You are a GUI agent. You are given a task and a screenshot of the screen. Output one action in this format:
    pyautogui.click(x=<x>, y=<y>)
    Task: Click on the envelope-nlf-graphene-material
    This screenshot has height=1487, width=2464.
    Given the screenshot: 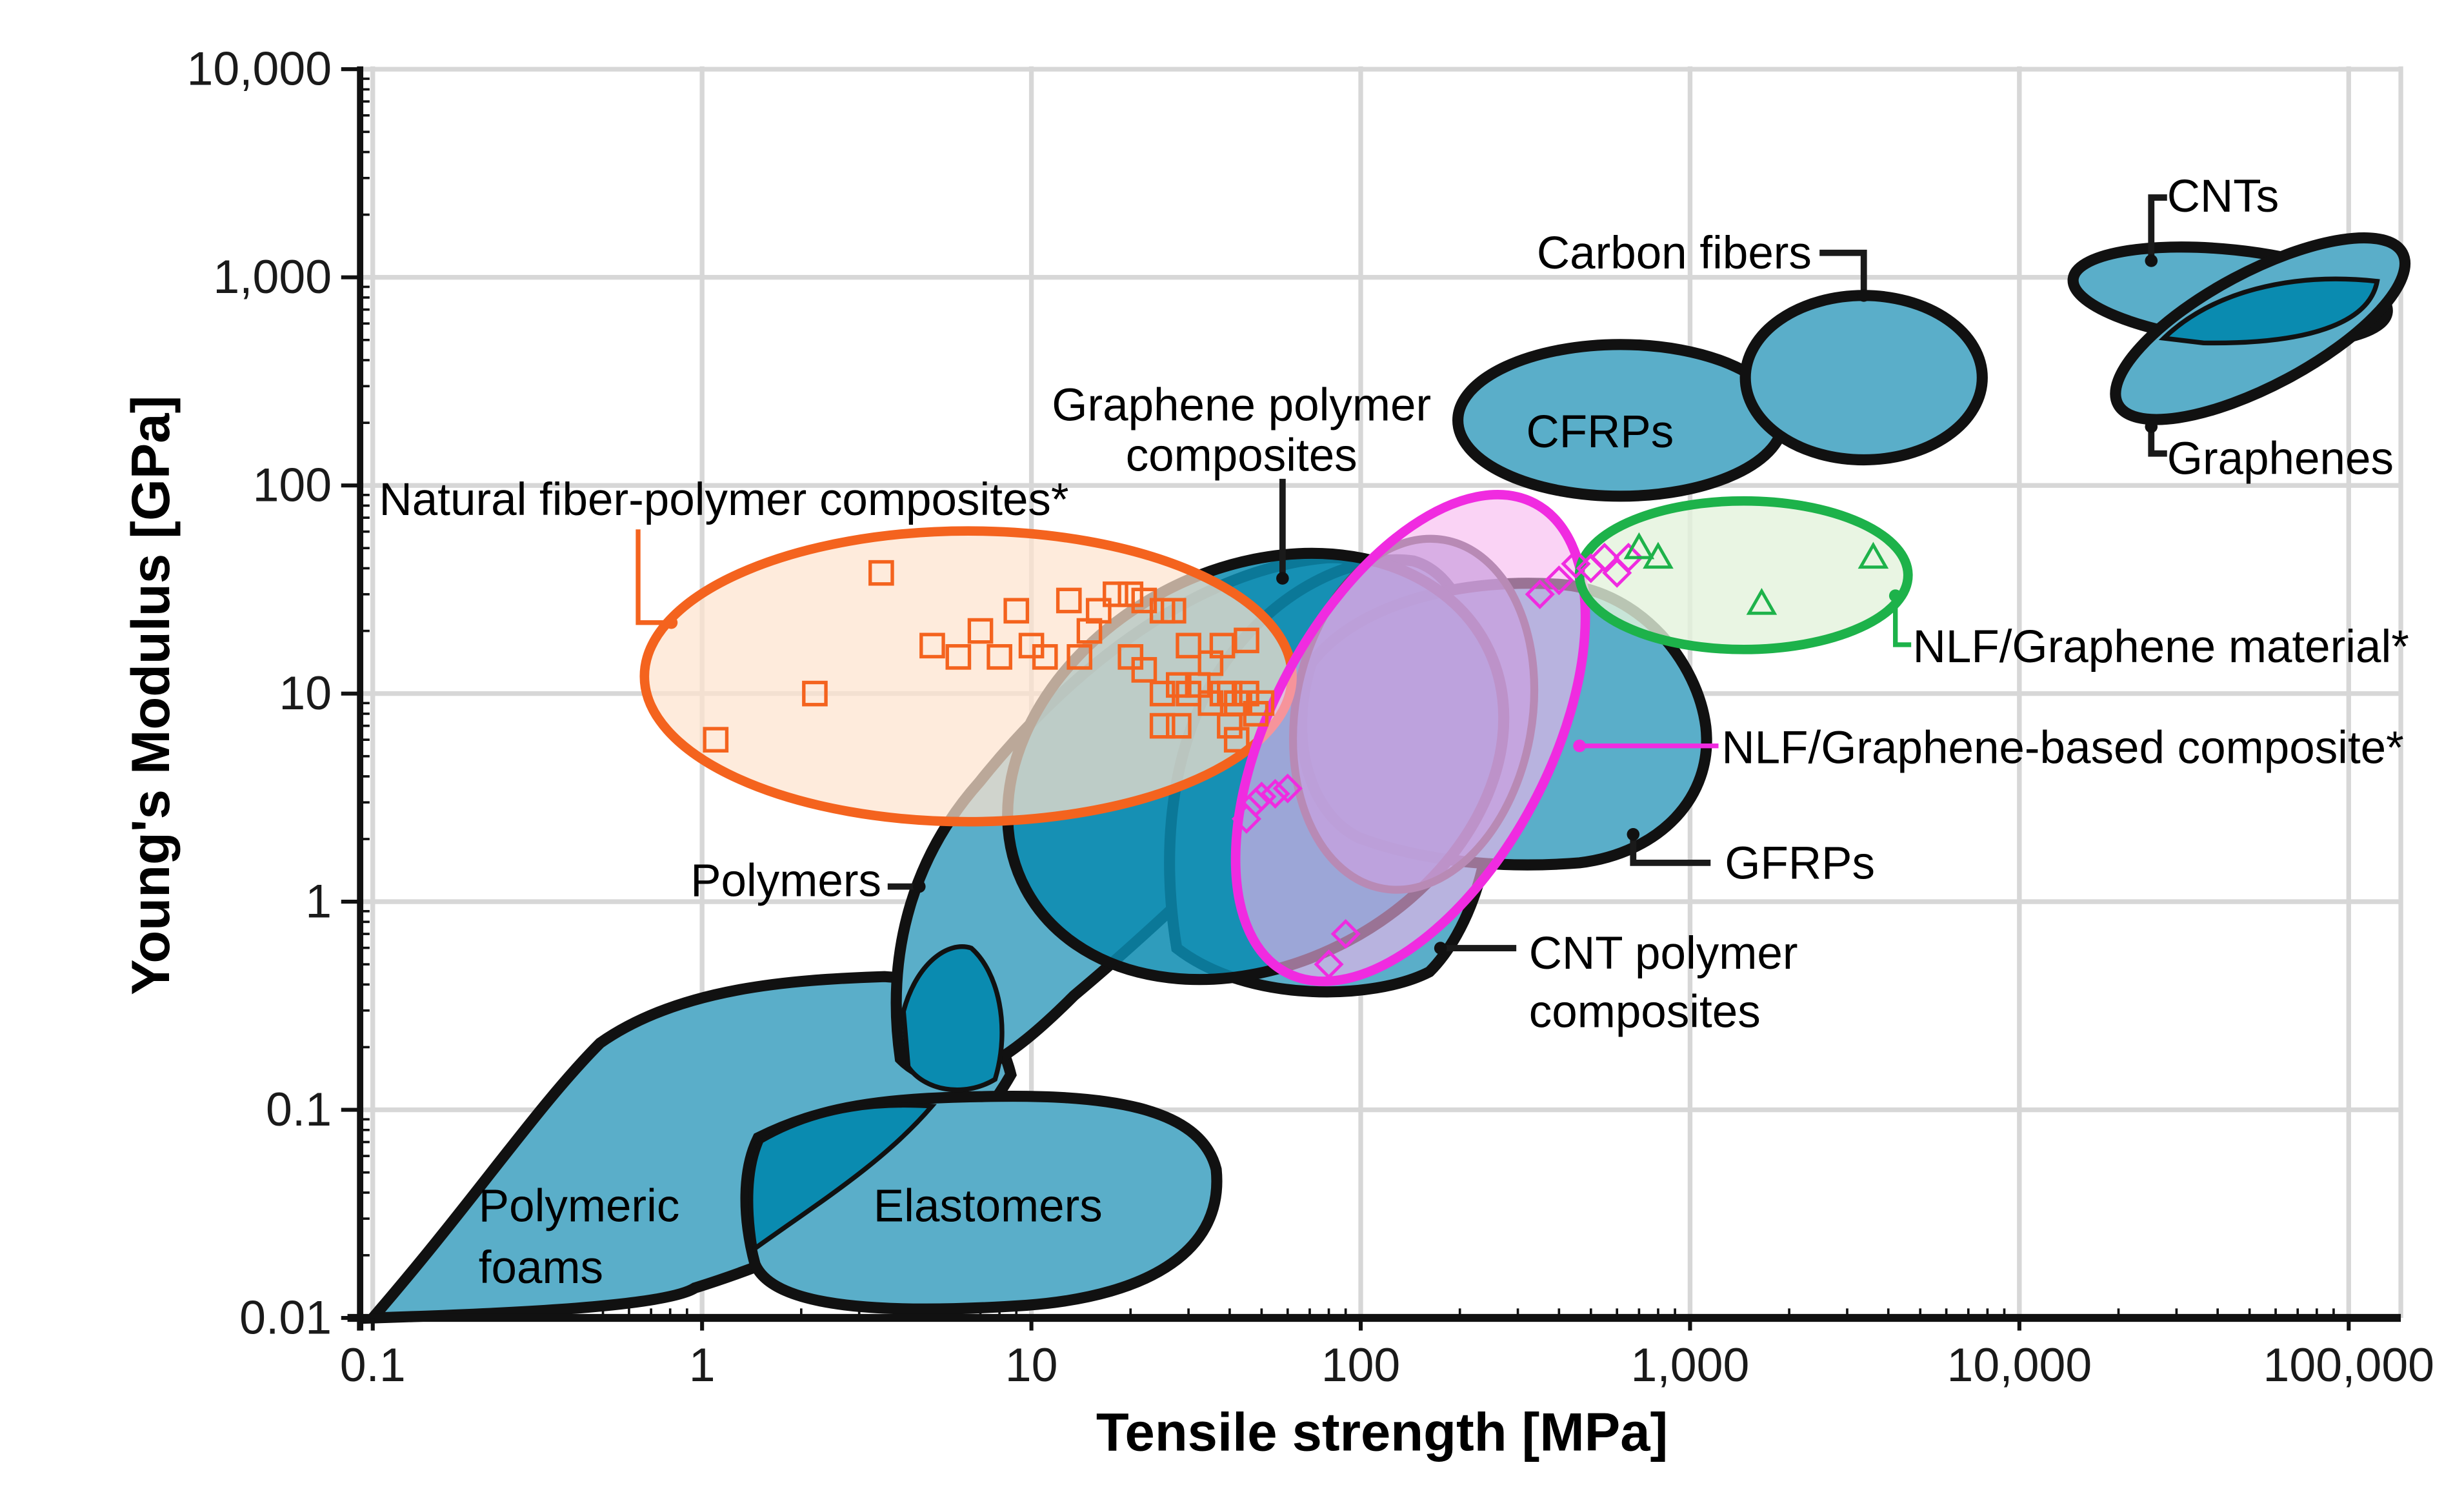 What is the action you would take?
    pyautogui.click(x=1744, y=575)
    